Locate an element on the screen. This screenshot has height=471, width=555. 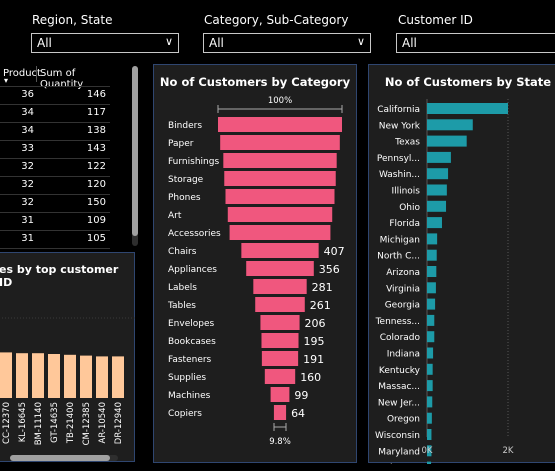
funnel-bar-furnishings is located at coordinates (280, 160).